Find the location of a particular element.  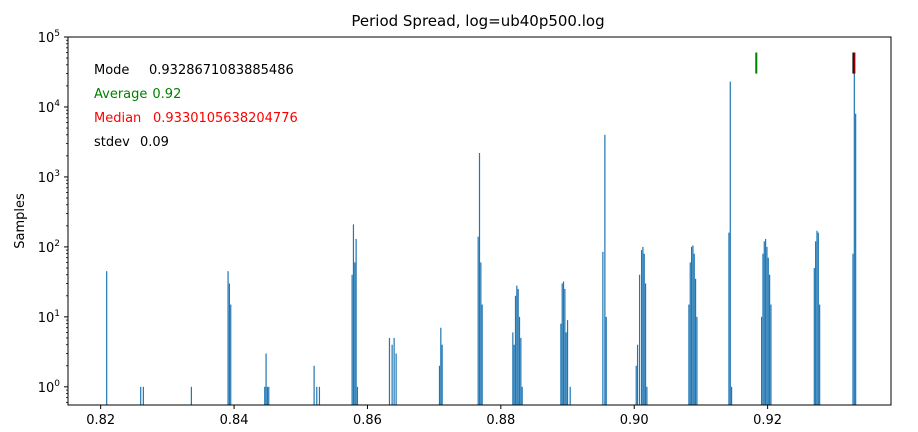

median-label: Median 0.9330105638204776 is located at coordinates (196, 118).